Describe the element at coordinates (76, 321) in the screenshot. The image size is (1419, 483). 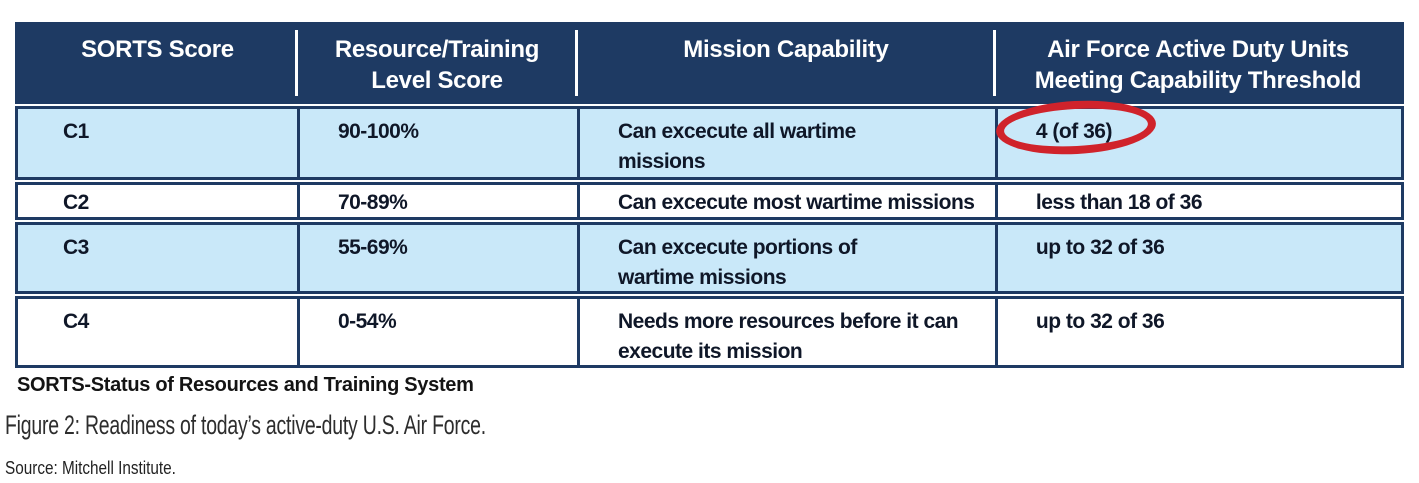
I see `cell-score: C4` at that location.